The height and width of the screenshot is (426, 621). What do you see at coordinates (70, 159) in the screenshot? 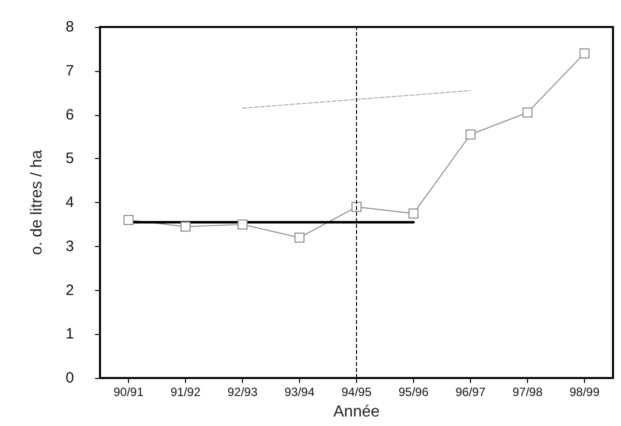
I see `y-tick-label: 5` at bounding box center [70, 159].